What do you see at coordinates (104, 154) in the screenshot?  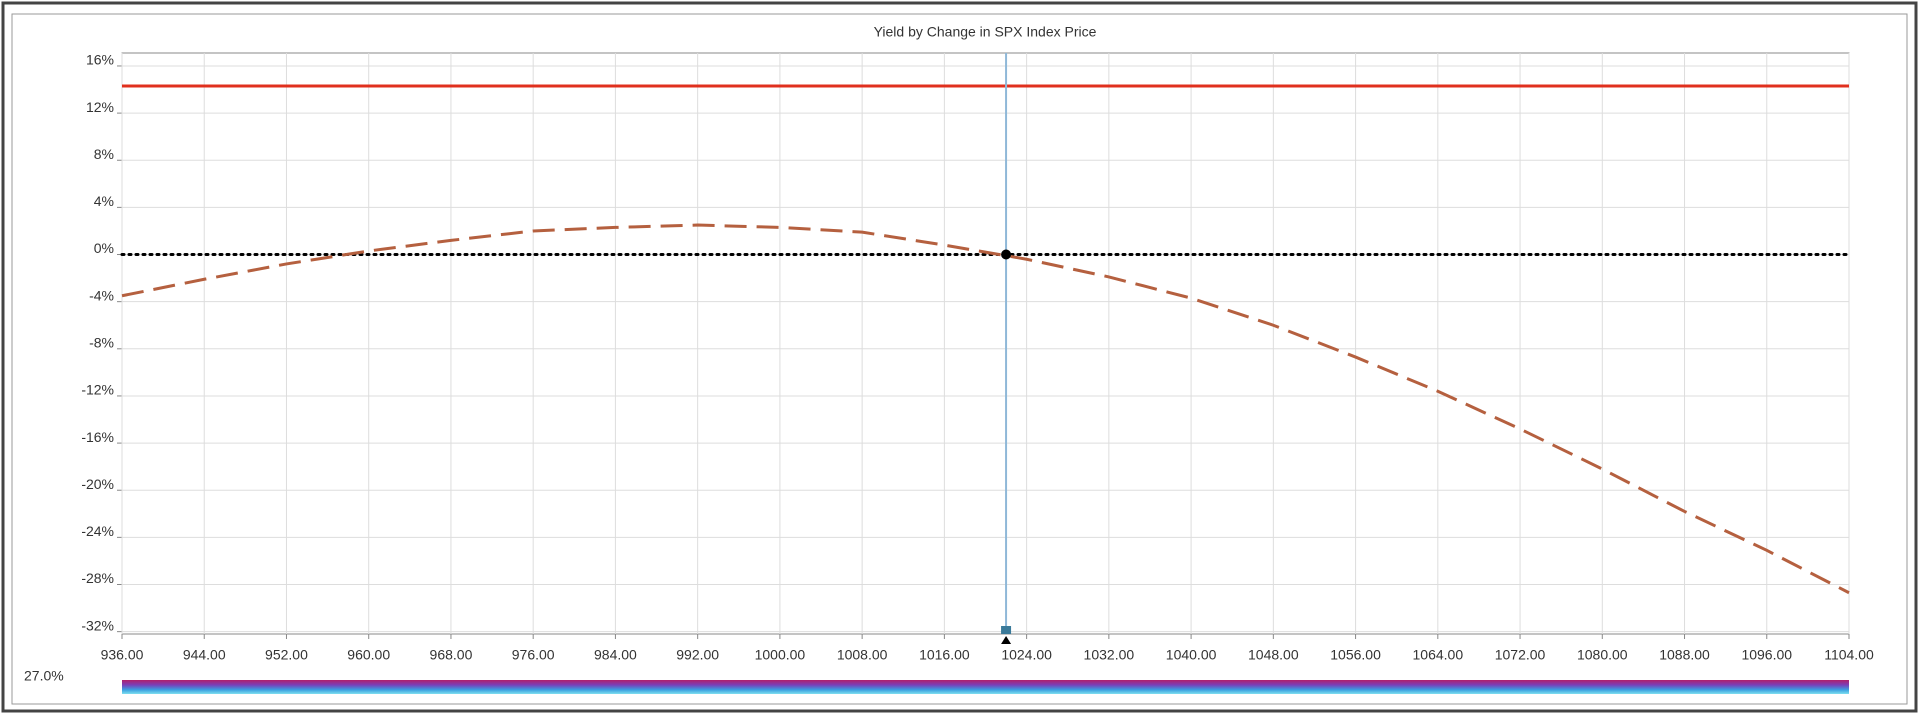 I see `y-tick-label: 8%` at bounding box center [104, 154].